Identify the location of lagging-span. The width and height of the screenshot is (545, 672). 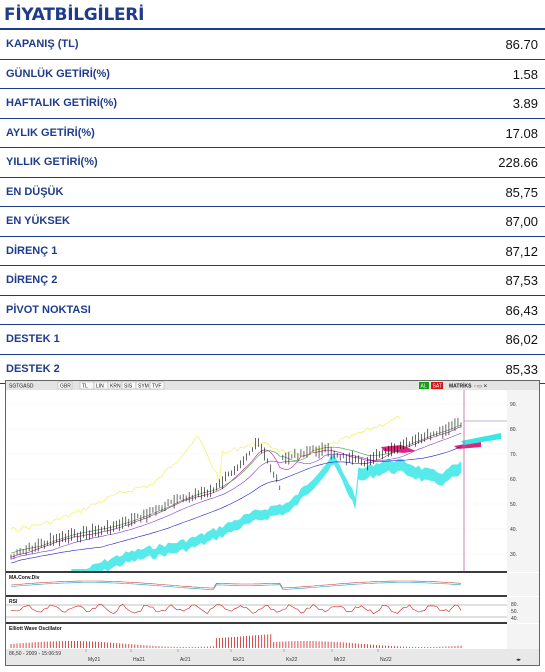
(205, 473).